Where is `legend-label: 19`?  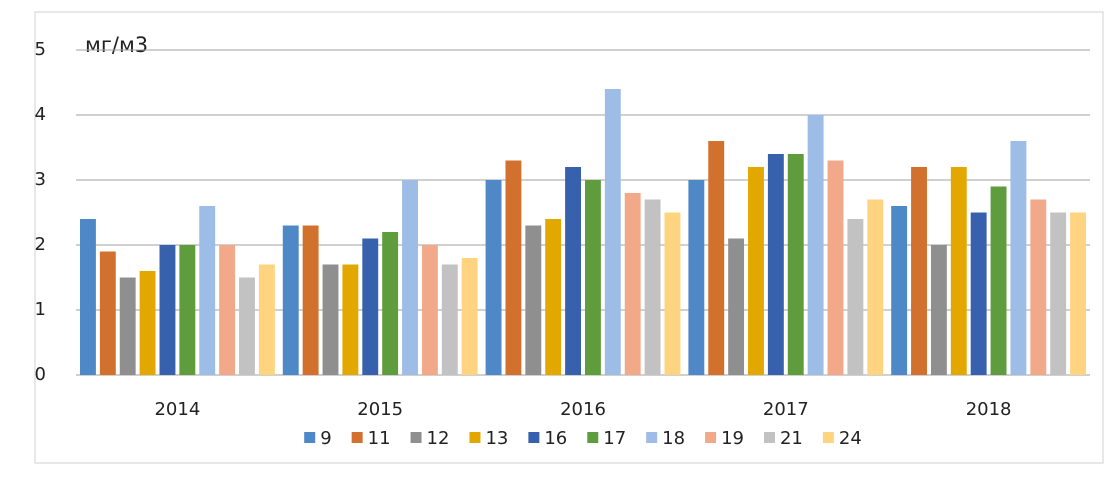 legend-label: 19 is located at coordinates (732, 438).